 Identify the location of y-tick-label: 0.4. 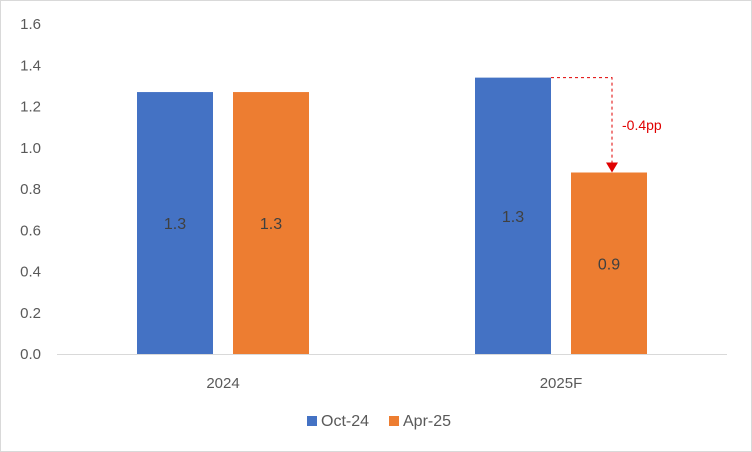
(30, 272).